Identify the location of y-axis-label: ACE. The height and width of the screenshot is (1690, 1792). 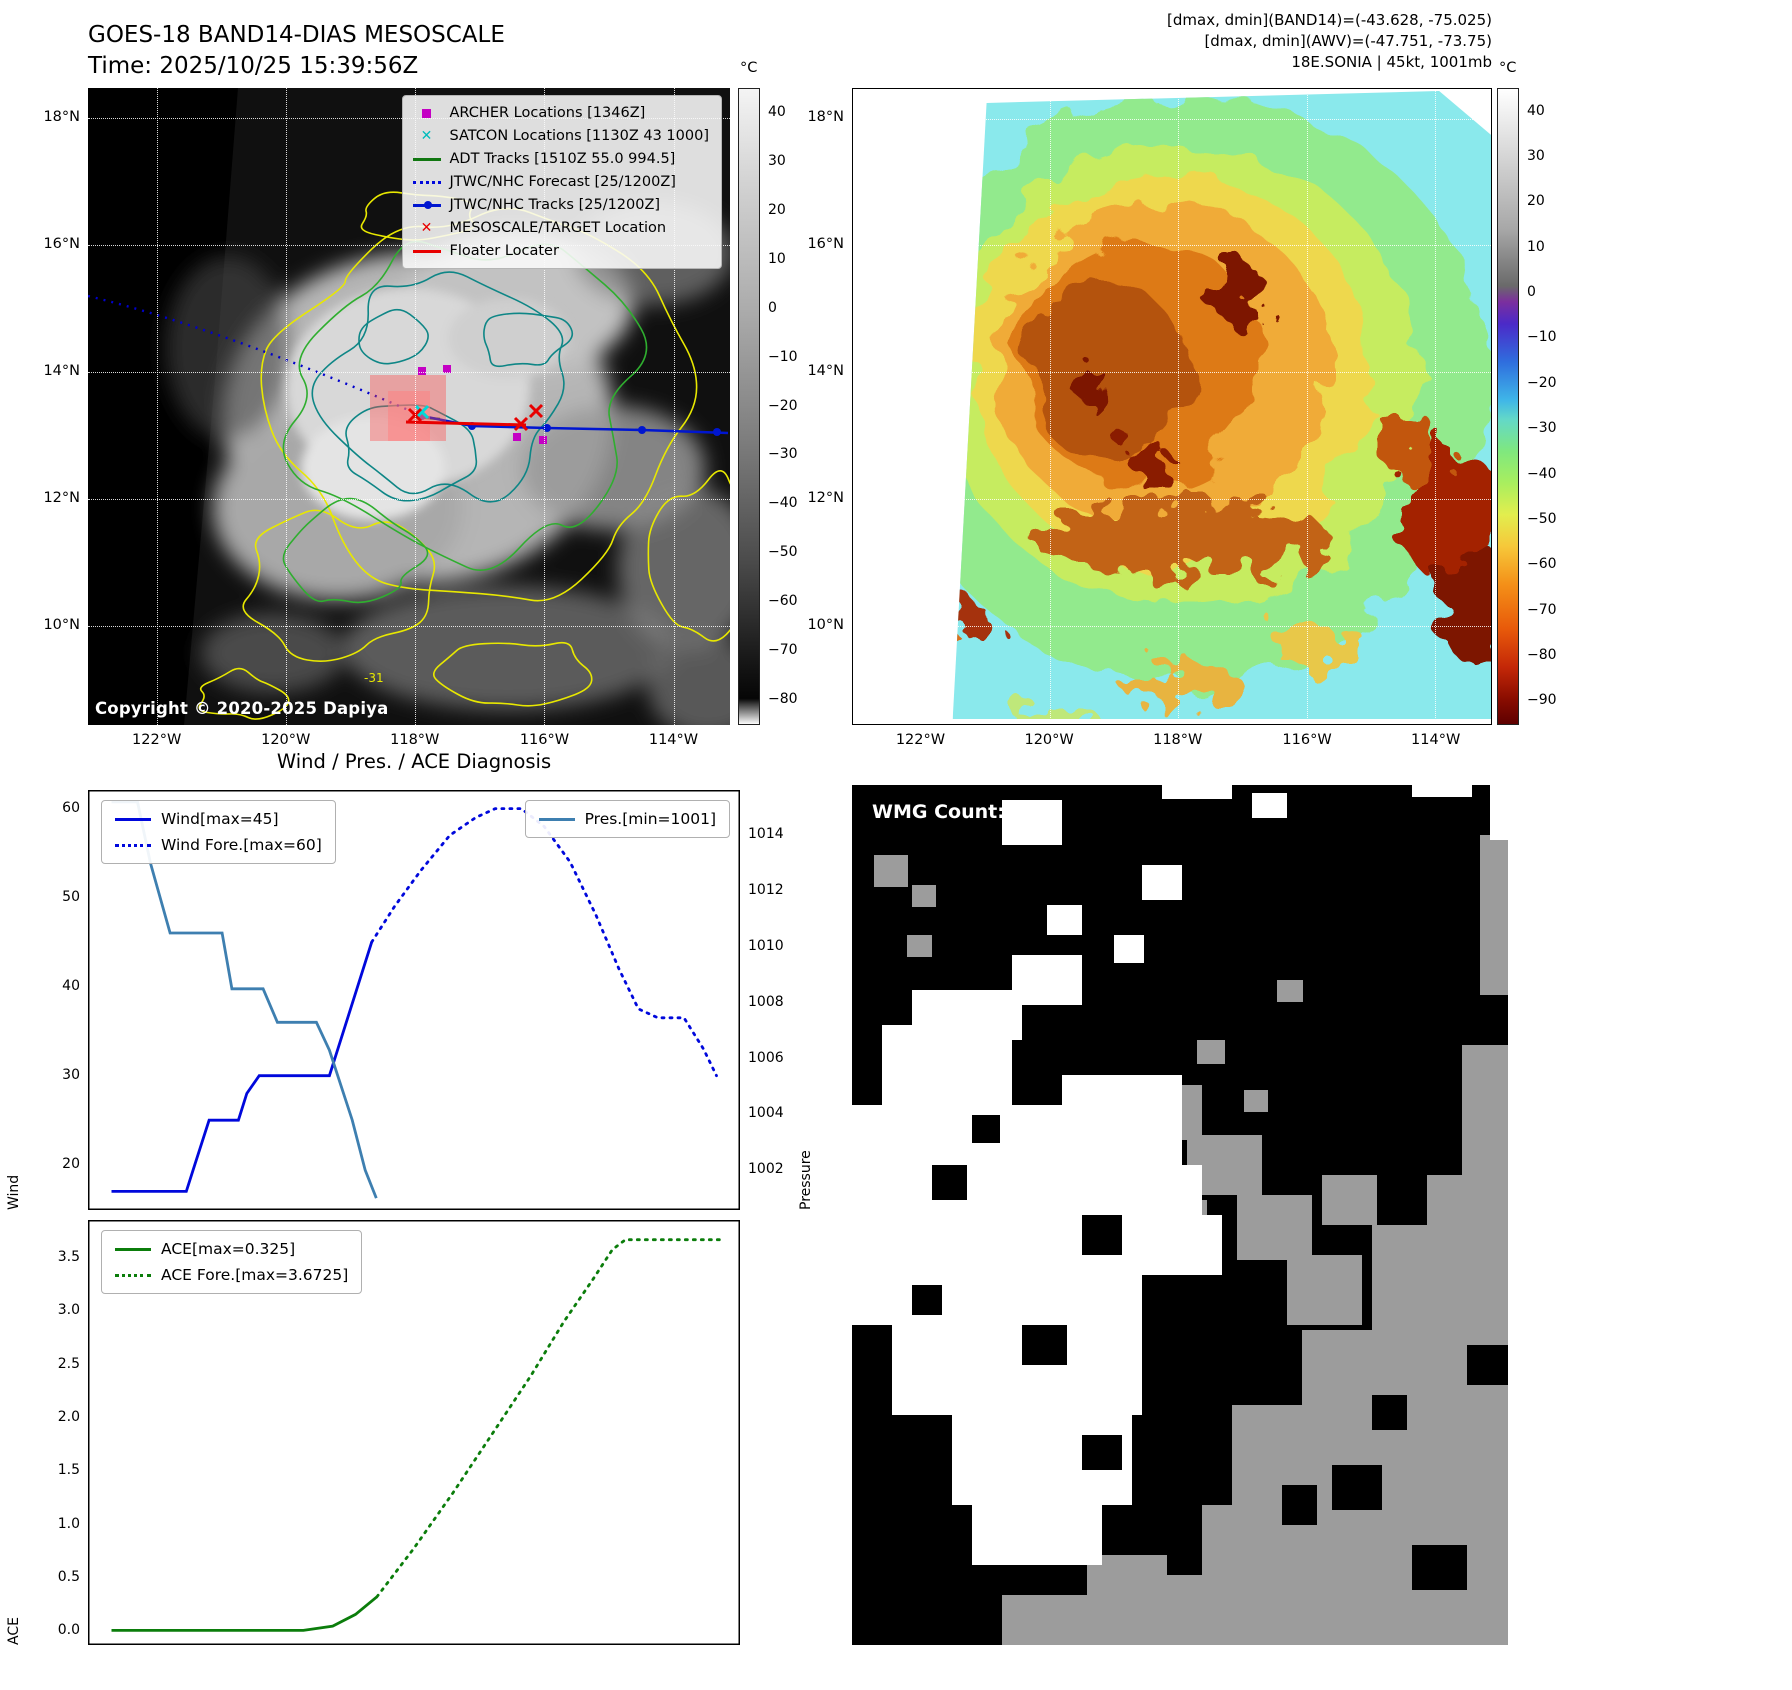
(14, 1631).